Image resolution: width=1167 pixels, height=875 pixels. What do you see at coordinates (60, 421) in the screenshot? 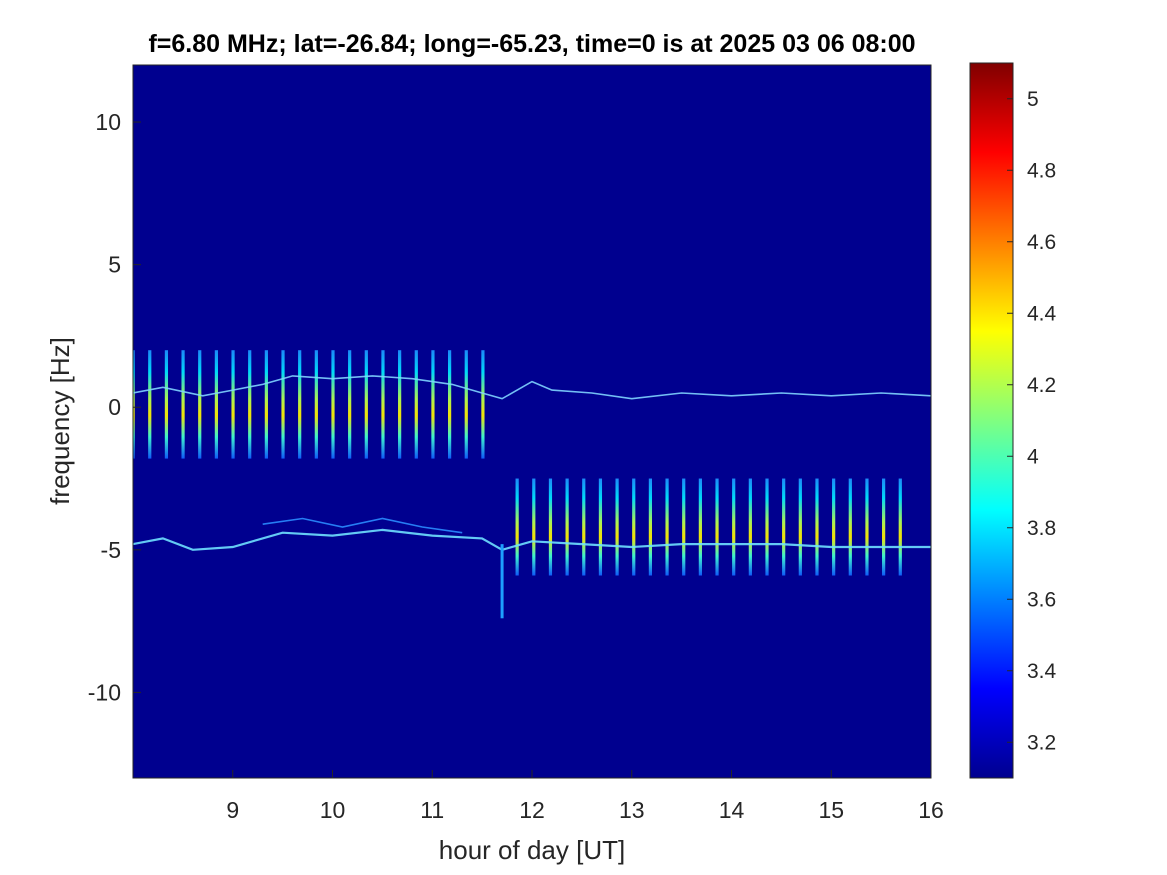
I see `y-axis-label: frequency [Hz]` at bounding box center [60, 421].